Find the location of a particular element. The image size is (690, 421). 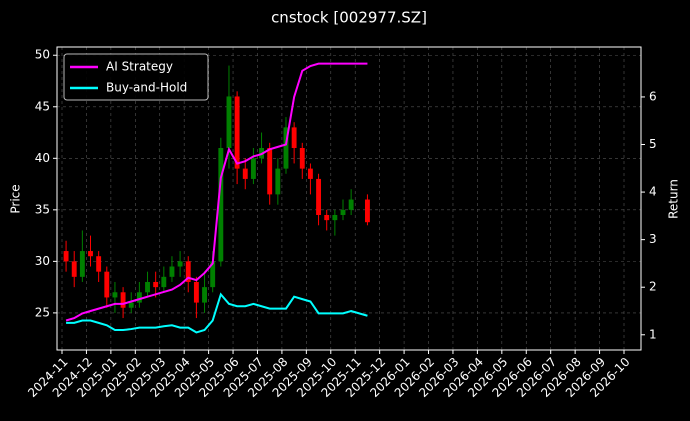

y2-tick-label: 3 is located at coordinates (653, 239).